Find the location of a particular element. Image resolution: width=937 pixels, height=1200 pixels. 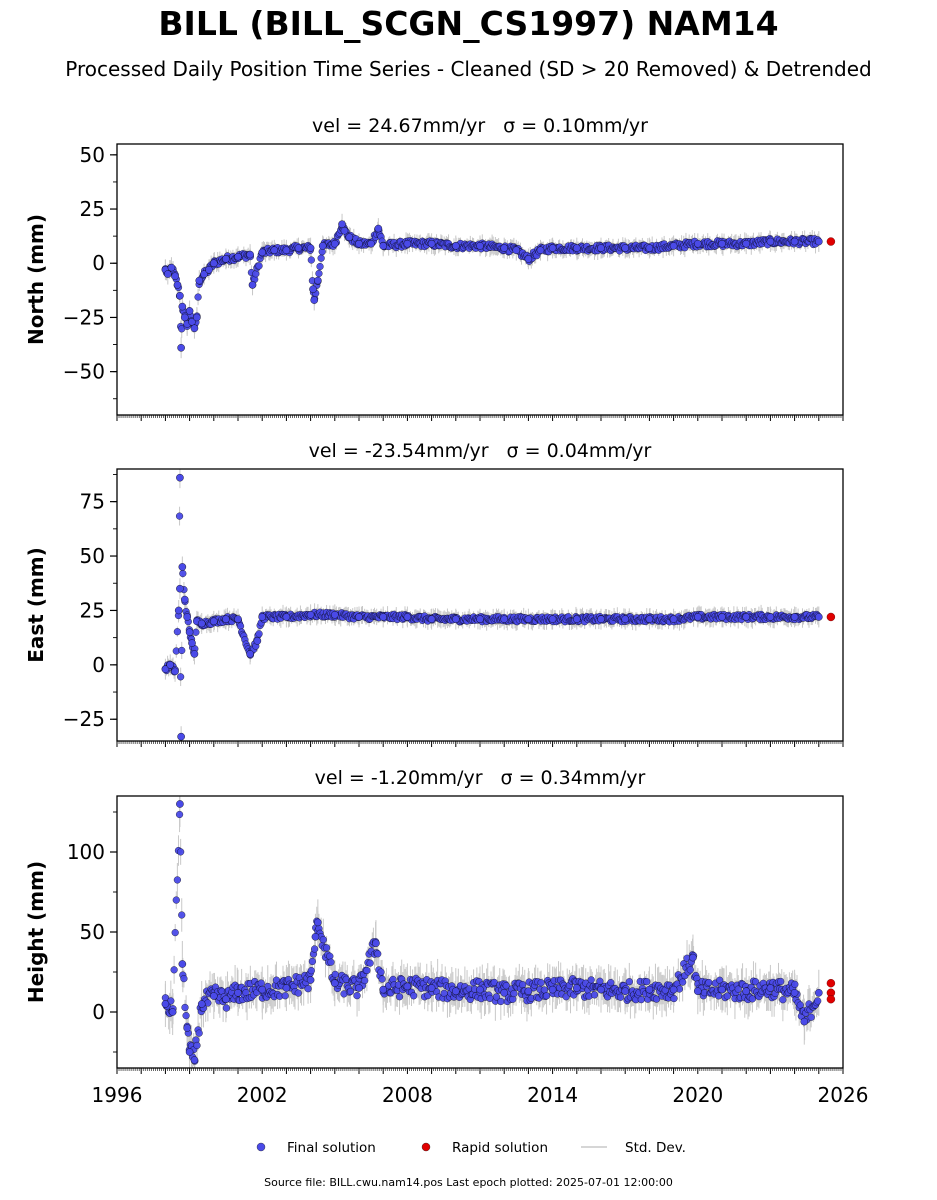

velocity-annotation-east: vel = -23.54mm/yr σ = 0.04mm/yr is located at coordinates (480, 451).